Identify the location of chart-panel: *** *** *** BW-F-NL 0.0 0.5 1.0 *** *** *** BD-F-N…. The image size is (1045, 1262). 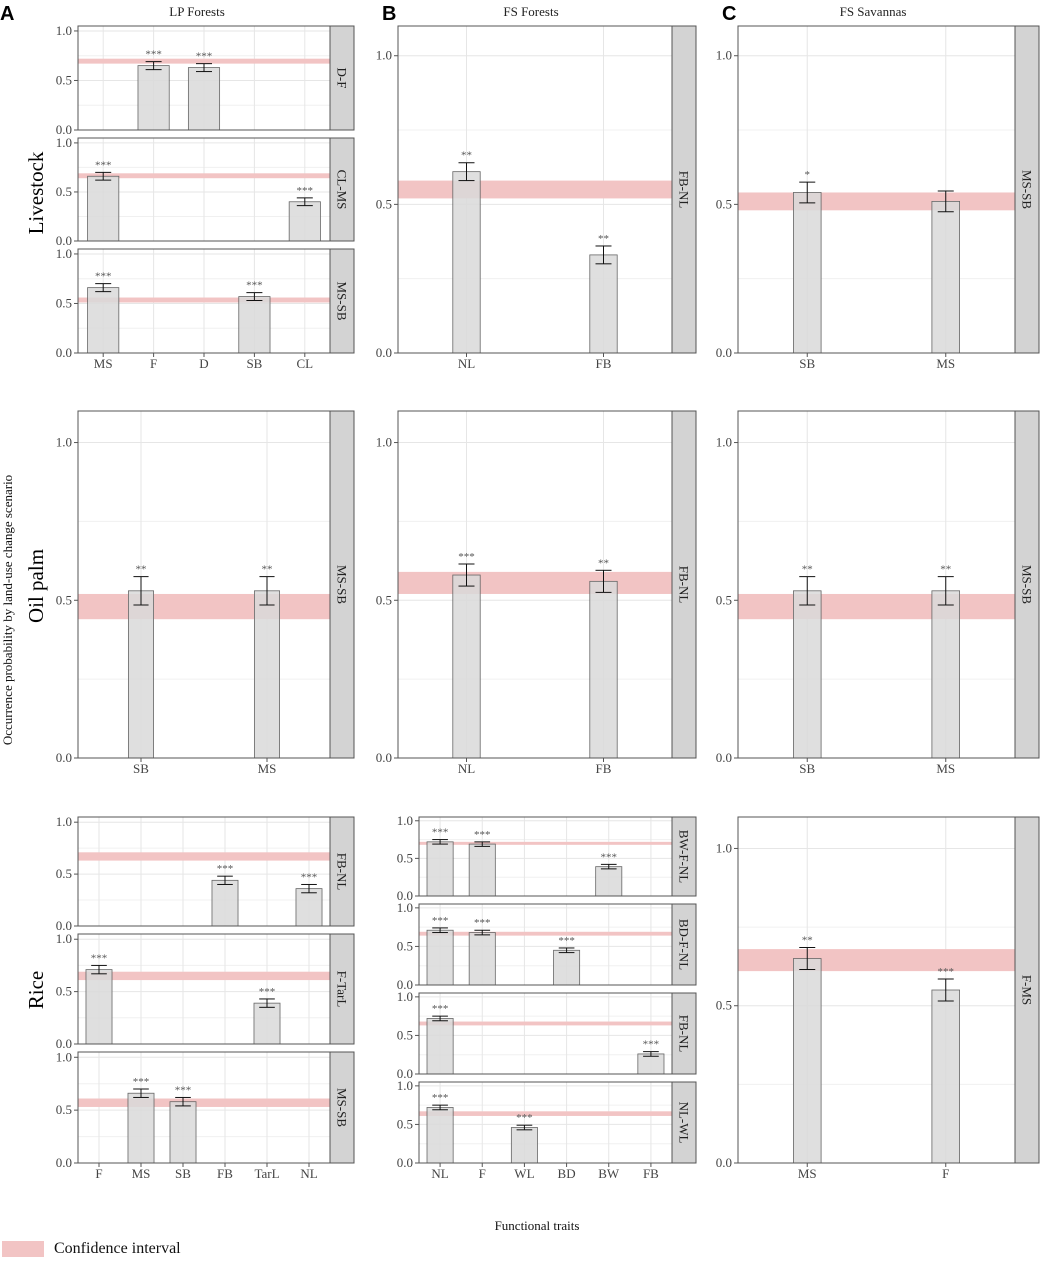
(547, 997).